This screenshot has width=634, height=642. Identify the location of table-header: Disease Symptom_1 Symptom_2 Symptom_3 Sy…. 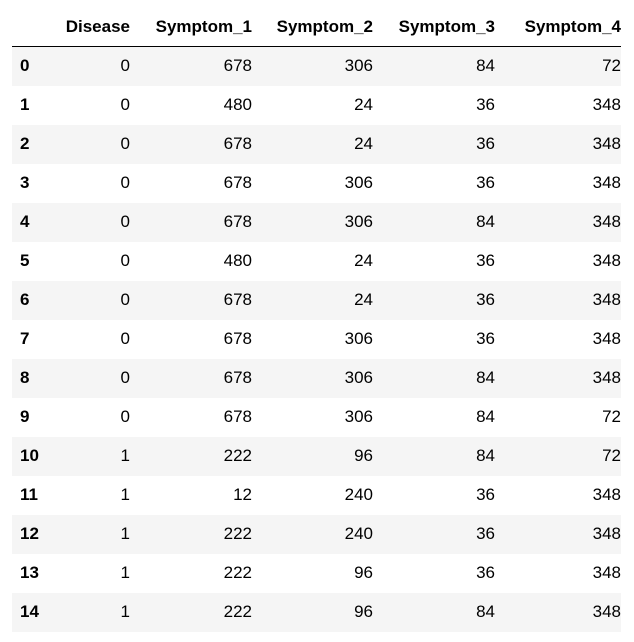
(316, 27).